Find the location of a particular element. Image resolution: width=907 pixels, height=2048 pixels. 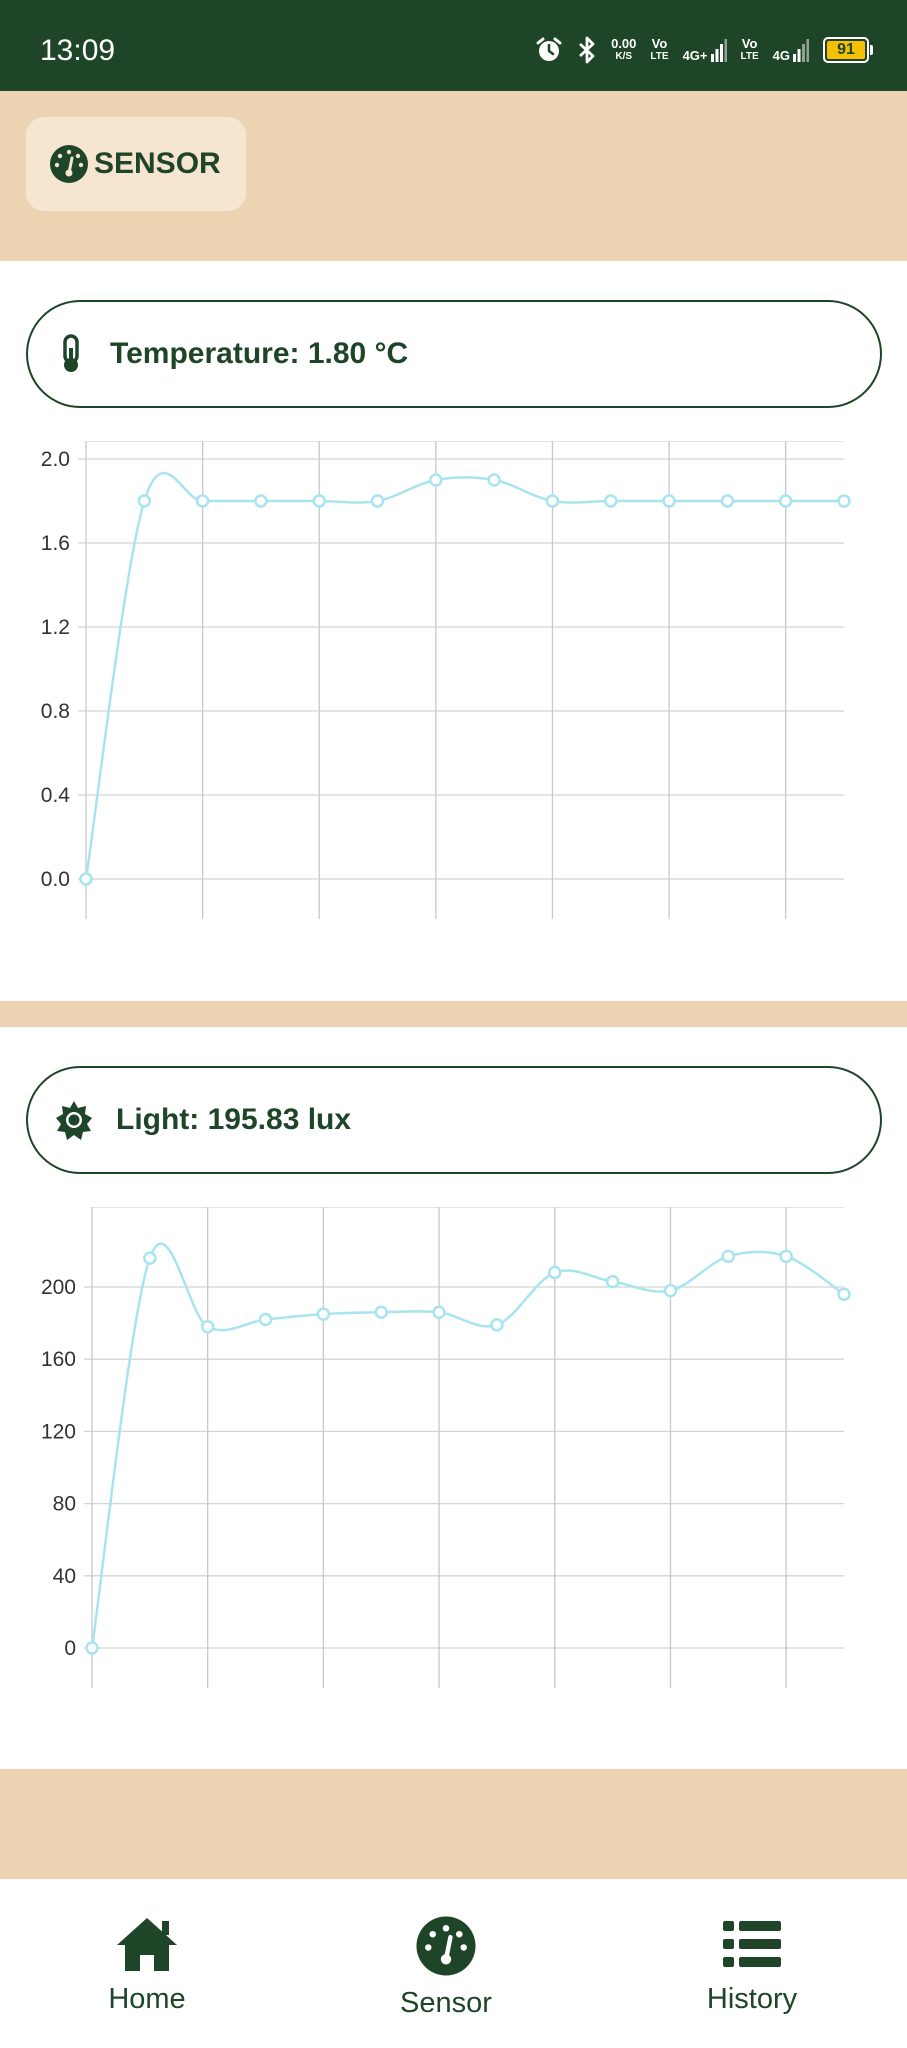

nav-history: History is located at coordinates (752, 1965).